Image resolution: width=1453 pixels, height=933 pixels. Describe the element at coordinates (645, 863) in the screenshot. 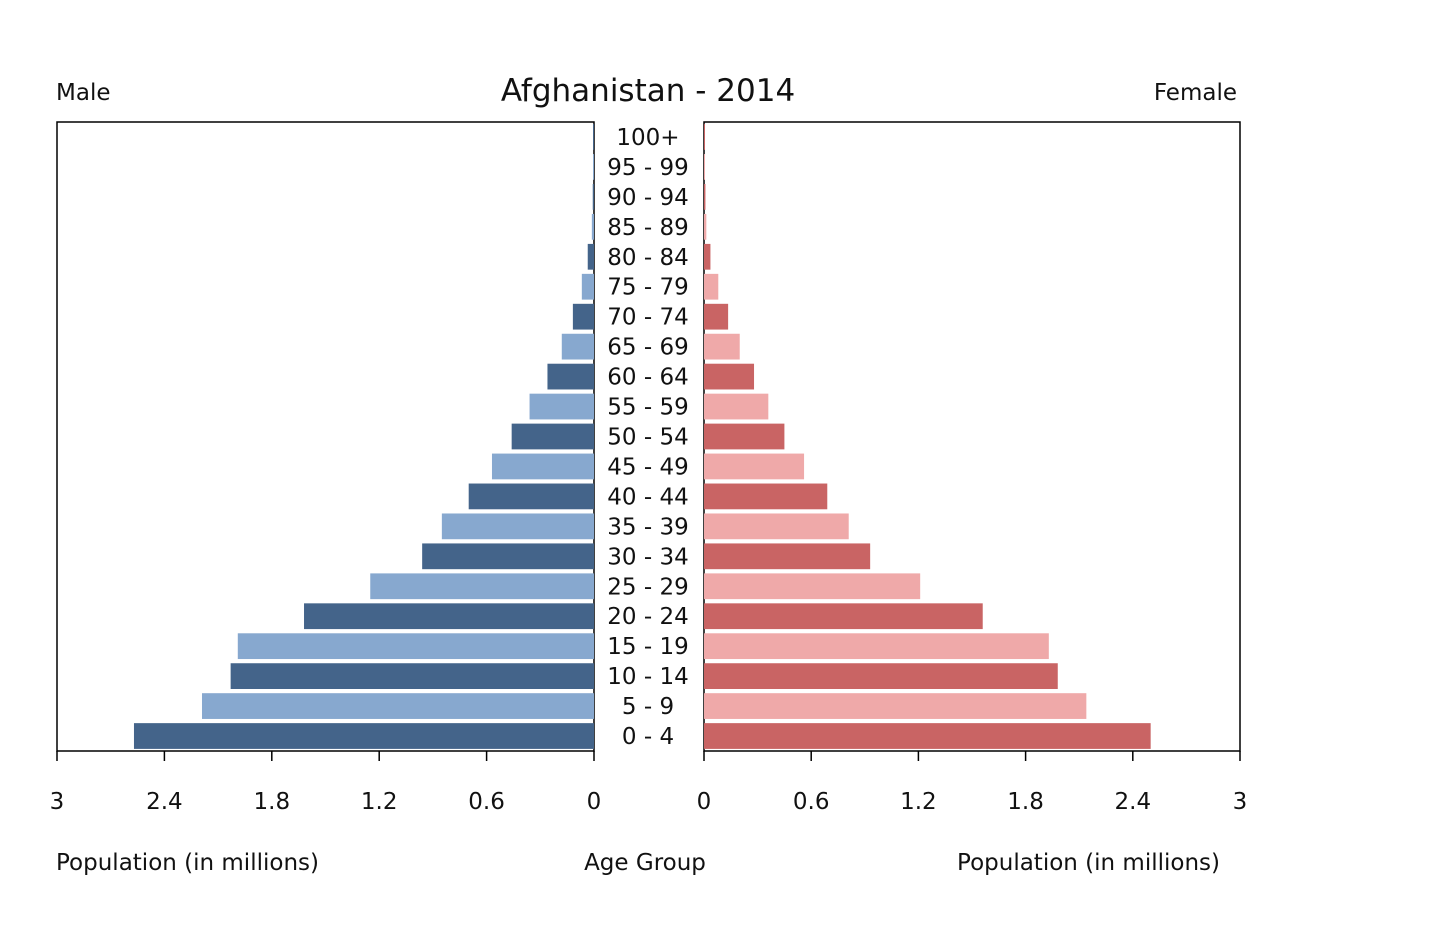

I see `age-group-axis-label: Age Group` at that location.